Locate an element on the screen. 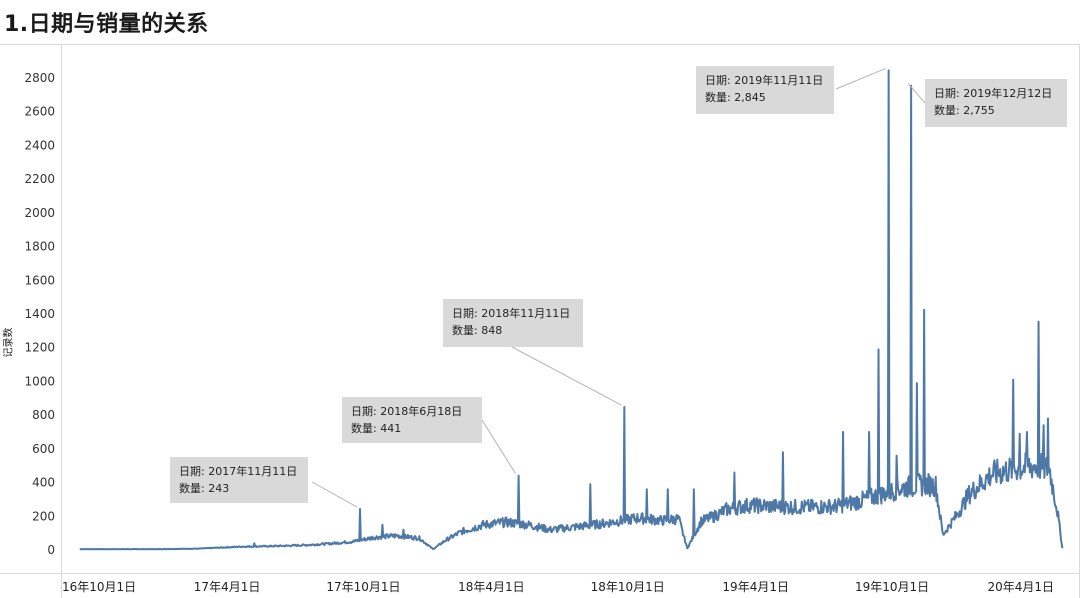 The width and height of the screenshot is (1080, 598). y-tick-label: 200 is located at coordinates (43, 516).